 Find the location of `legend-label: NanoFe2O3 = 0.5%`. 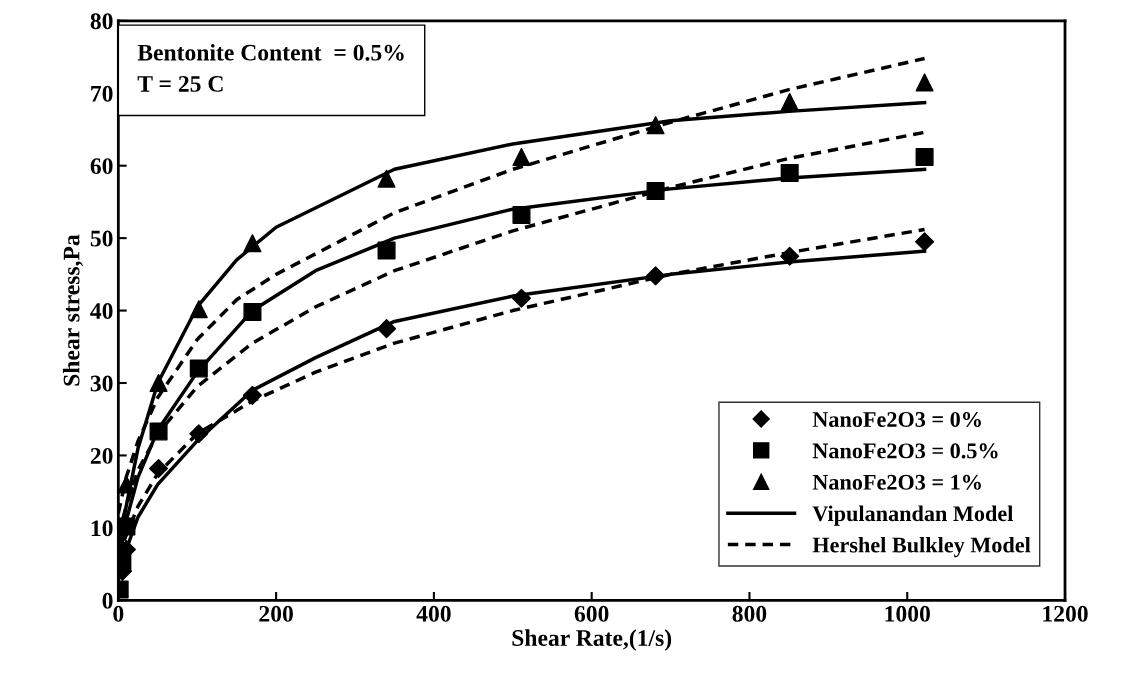

legend-label: NanoFe2O3 = 0.5% is located at coordinates (905, 451).